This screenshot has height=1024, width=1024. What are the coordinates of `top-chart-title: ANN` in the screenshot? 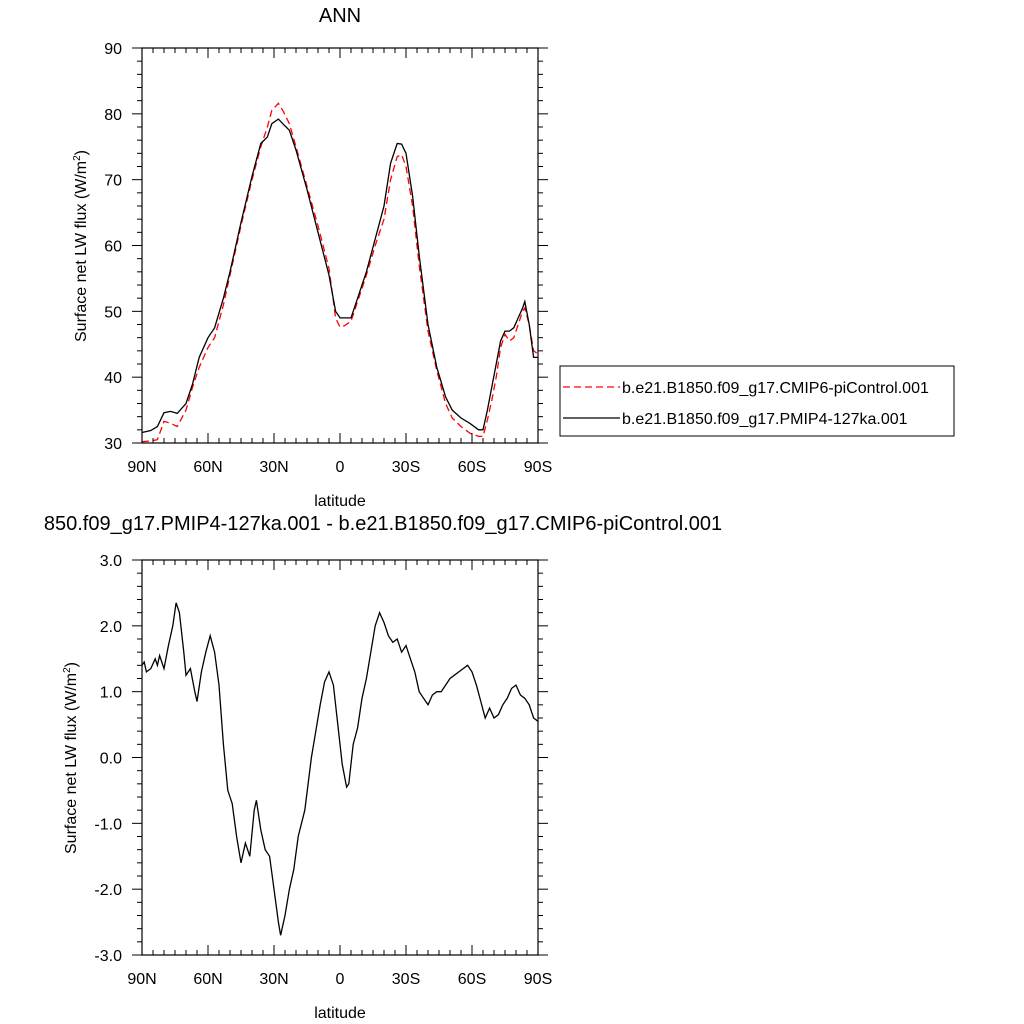 It's located at (340, 16).